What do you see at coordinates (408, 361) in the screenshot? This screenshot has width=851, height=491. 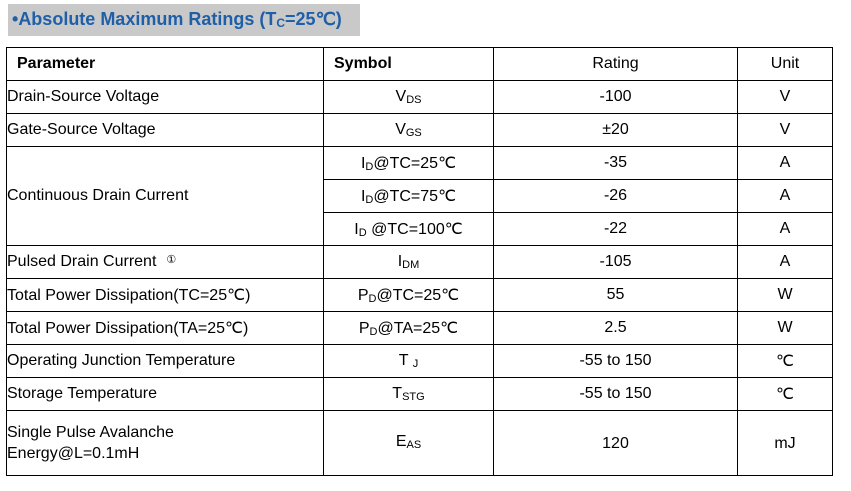 I see `row-symbol: T J` at bounding box center [408, 361].